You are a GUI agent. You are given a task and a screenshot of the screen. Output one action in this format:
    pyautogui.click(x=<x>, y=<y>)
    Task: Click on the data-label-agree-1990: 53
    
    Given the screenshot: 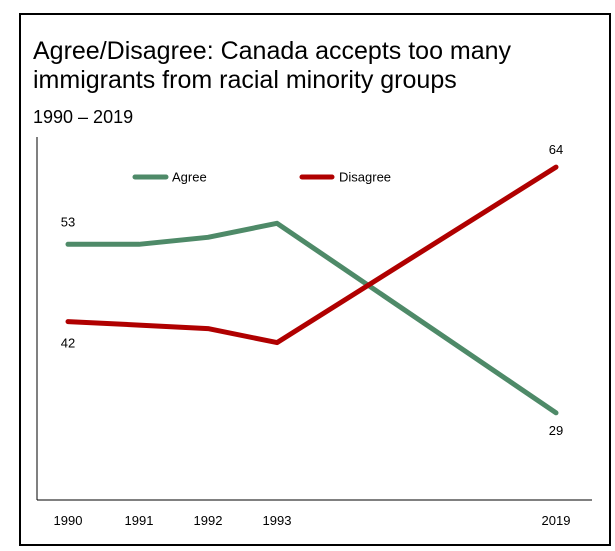 What is the action you would take?
    pyautogui.click(x=68, y=221)
    